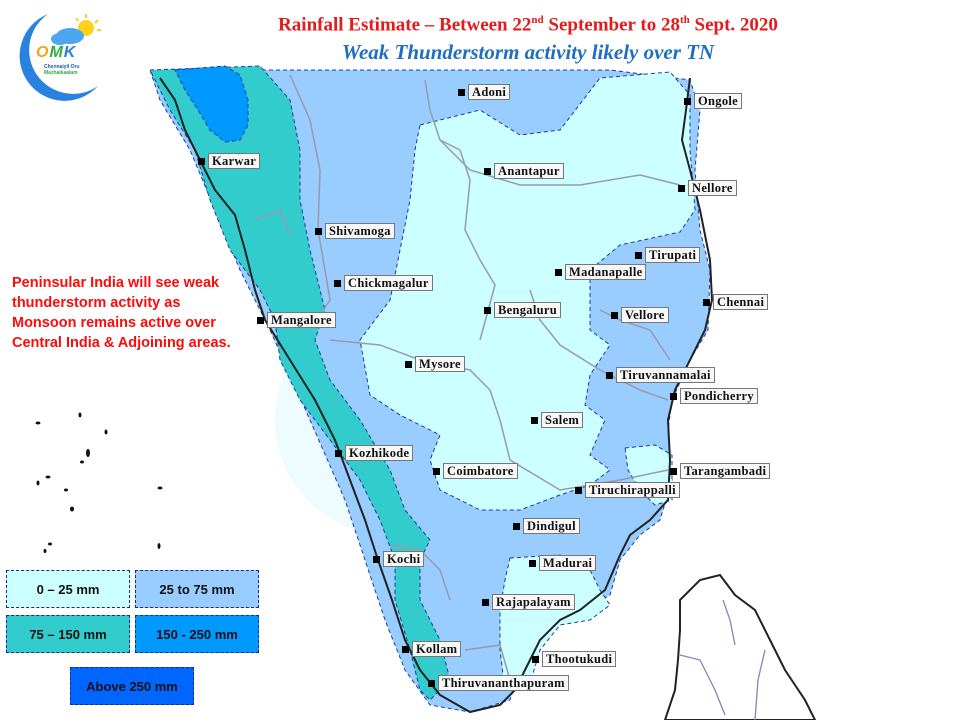 The width and height of the screenshot is (960, 720). I want to click on legend-label: 0 – 25 mm, so click(68, 589).